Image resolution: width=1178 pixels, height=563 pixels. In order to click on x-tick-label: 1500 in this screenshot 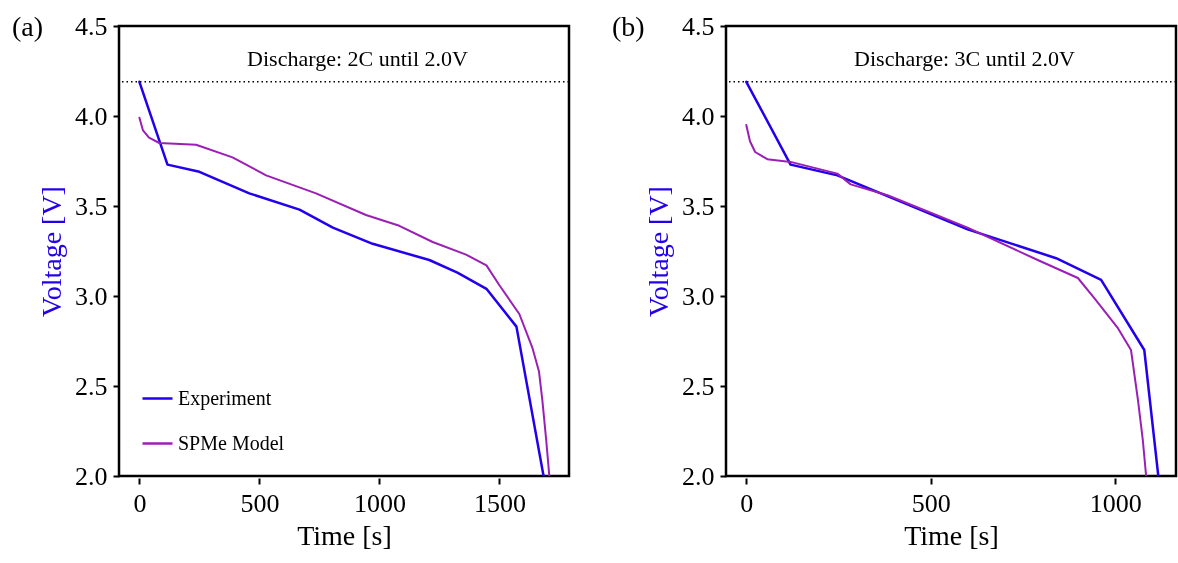, I will do `click(499, 503)`.